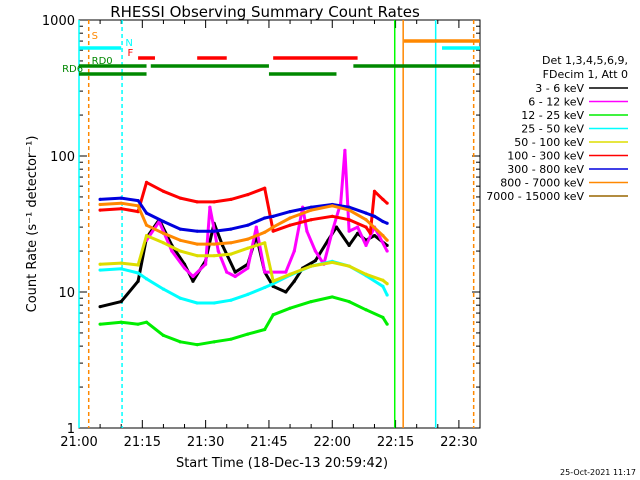  What do you see at coordinates (545, 169) in the screenshot?
I see `legend-label: 300 - 800 keV` at bounding box center [545, 169].